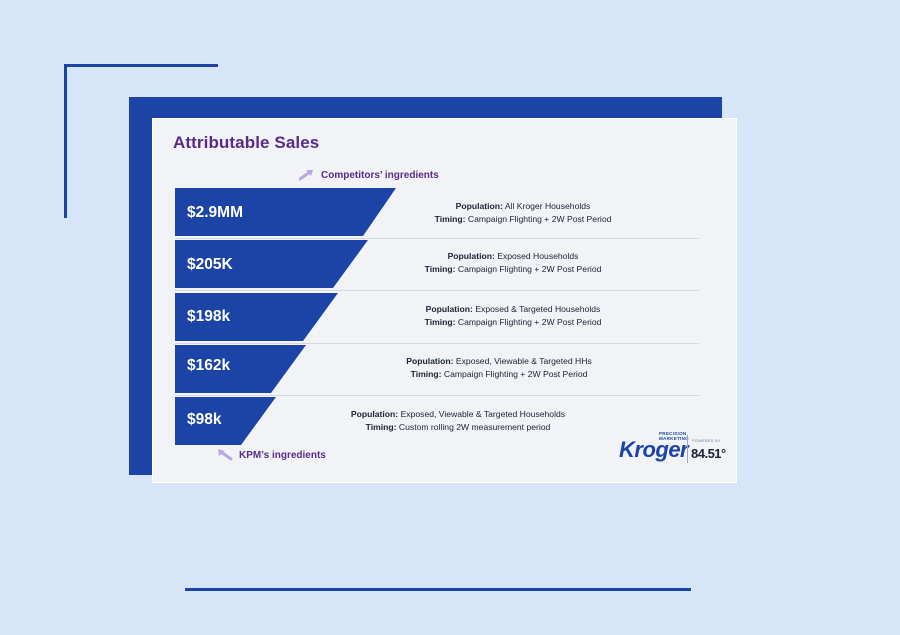  What do you see at coordinates (209, 365) in the screenshot?
I see `funnel-value-4: $162k` at bounding box center [209, 365].